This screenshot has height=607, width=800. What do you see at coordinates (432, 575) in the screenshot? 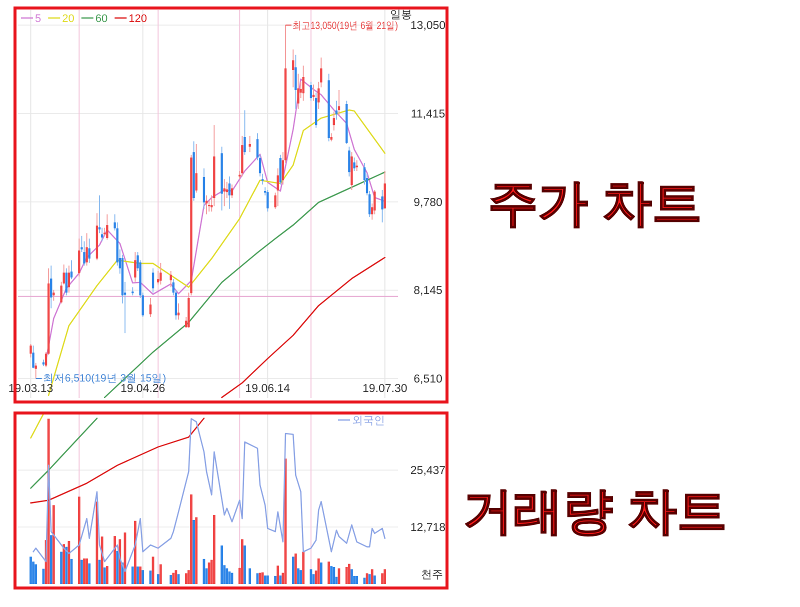
I see `y-axis-title: 천주` at bounding box center [432, 575].